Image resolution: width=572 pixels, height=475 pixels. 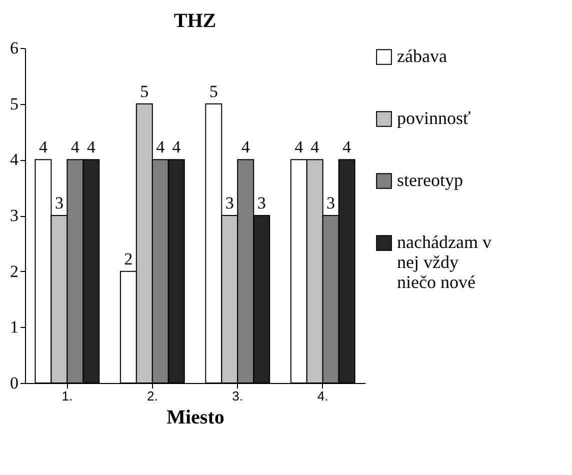 What do you see at coordinates (430, 180) in the screenshot?
I see `legend-label: stereotyp` at bounding box center [430, 180].